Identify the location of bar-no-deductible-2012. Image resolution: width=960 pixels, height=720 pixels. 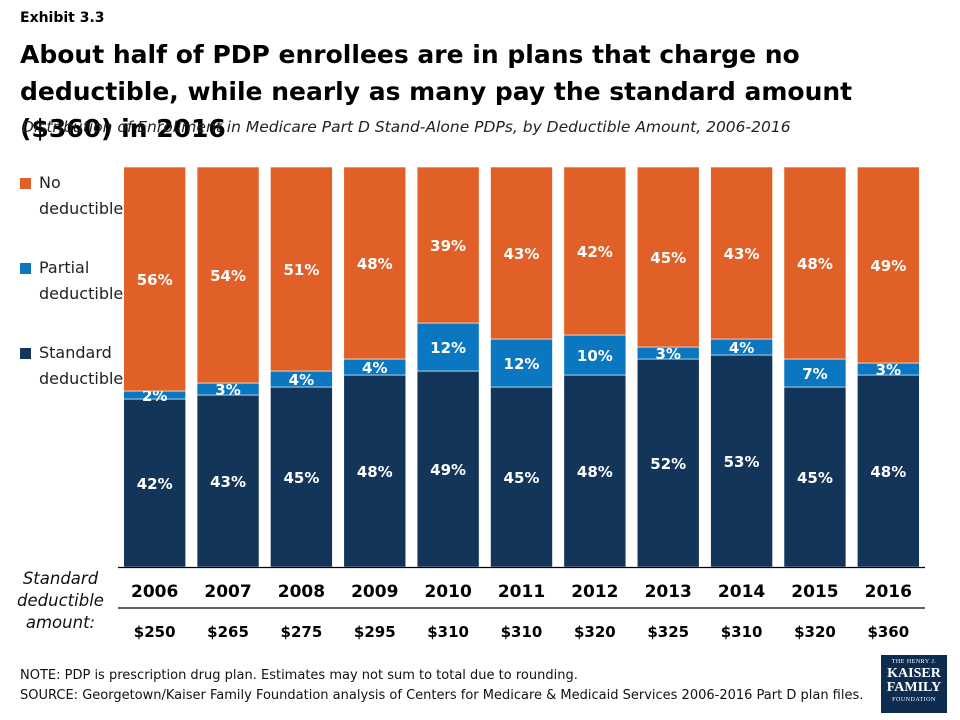
(595, 251).